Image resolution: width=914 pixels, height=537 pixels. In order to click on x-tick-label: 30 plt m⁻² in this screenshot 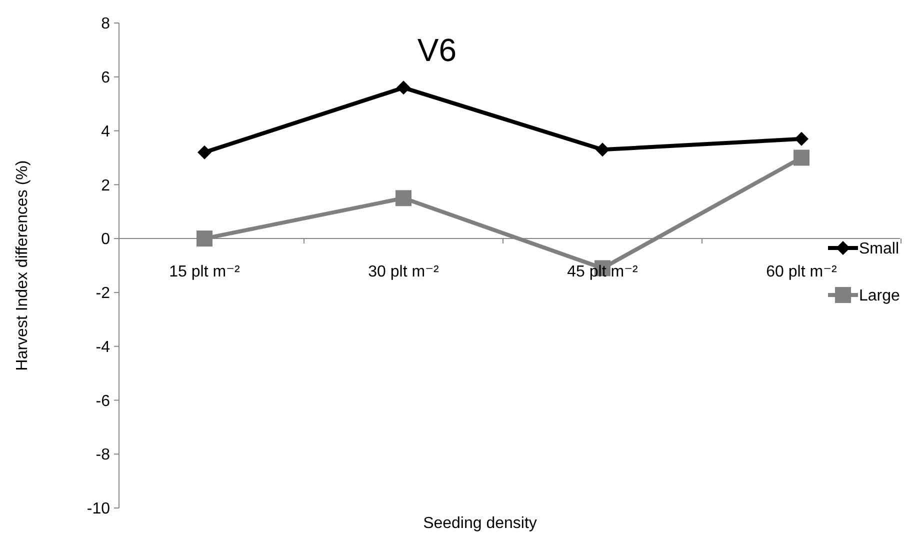, I will do `click(404, 272)`.